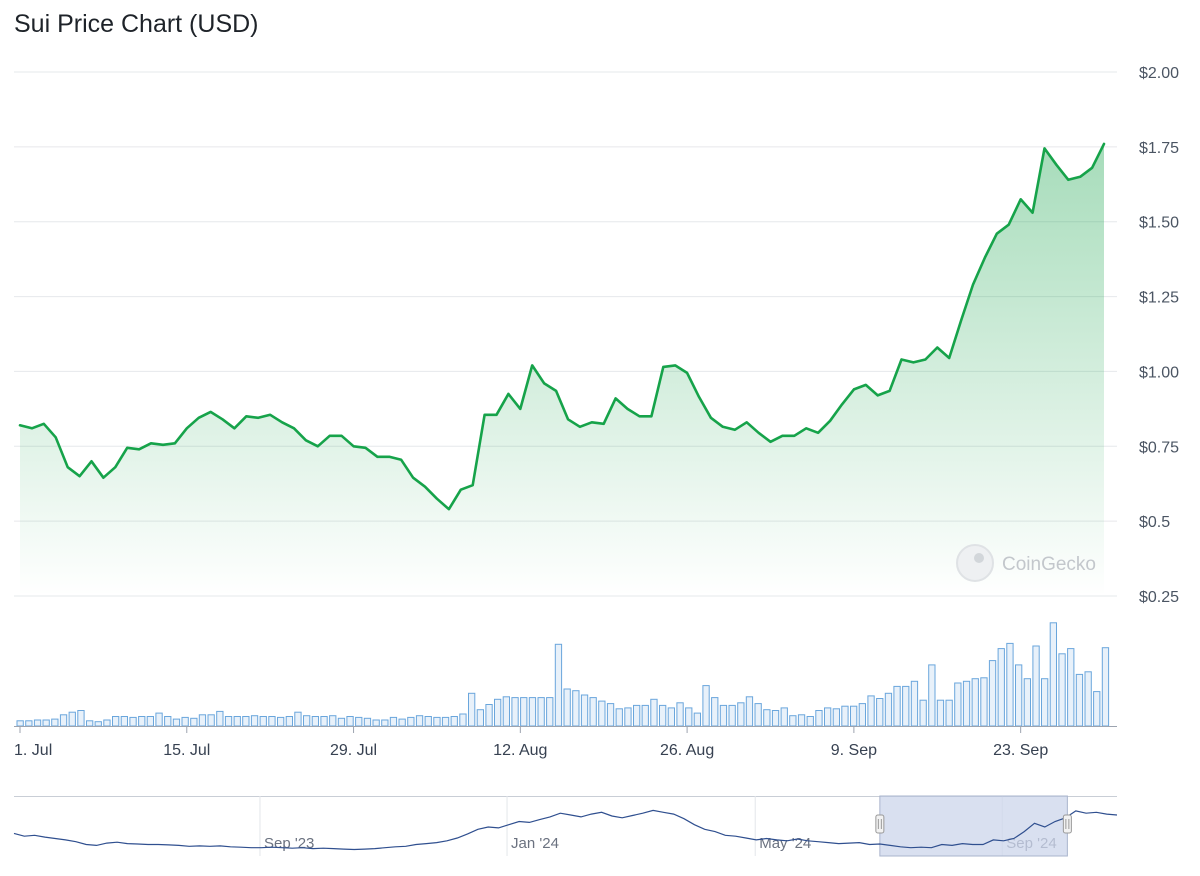 This screenshot has height=876, width=1200. I want to click on x-tick-label: 1. Jul, so click(33, 750).